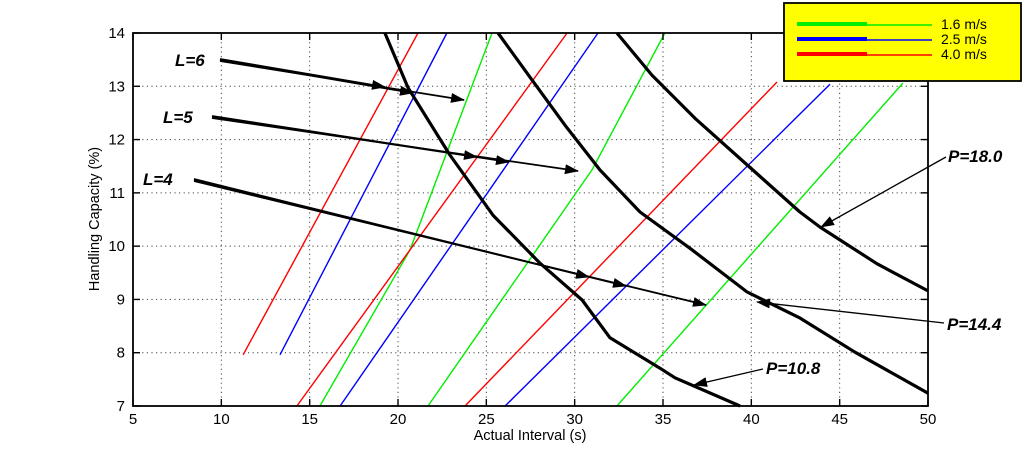 This screenshot has height=465, width=1025. I want to click on annotation-label-l-6: L=6, so click(190, 60).